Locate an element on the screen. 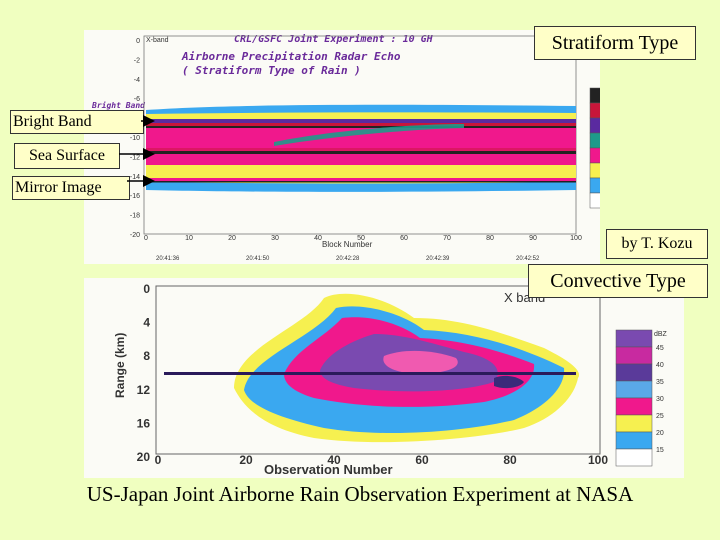  y-axis-label: Range (km) is located at coordinates (120, 365).